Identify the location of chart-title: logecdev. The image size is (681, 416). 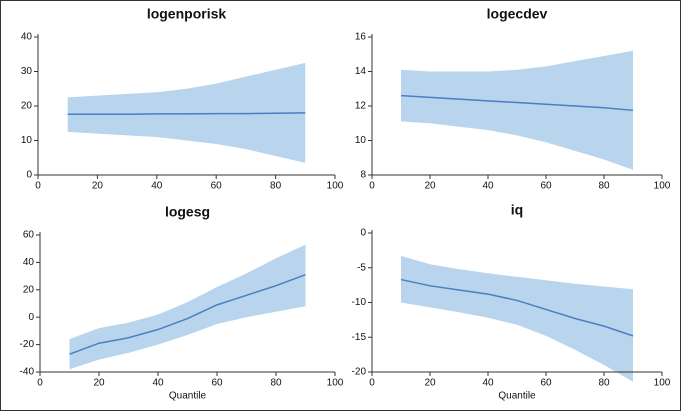
(517, 14).